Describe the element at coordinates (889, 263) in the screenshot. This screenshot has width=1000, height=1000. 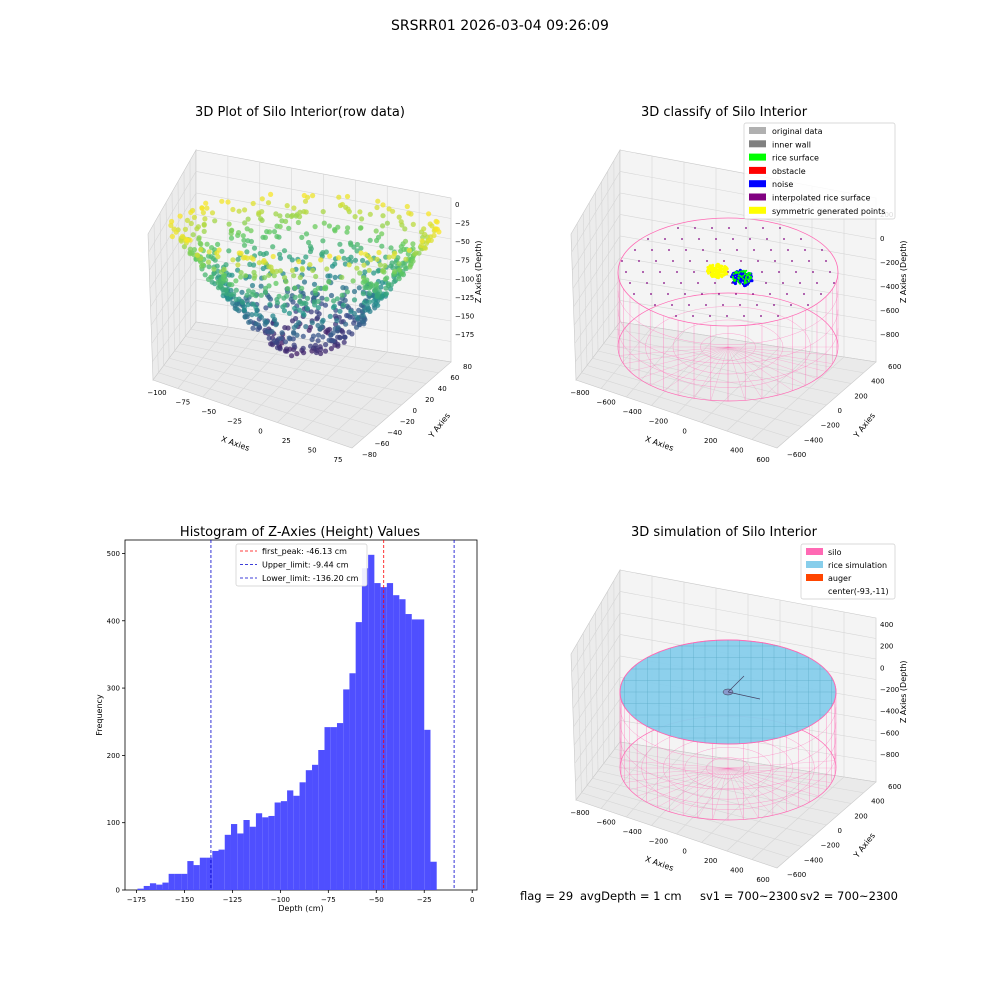
I see `classify-plot-z-tick-label: −200` at that location.